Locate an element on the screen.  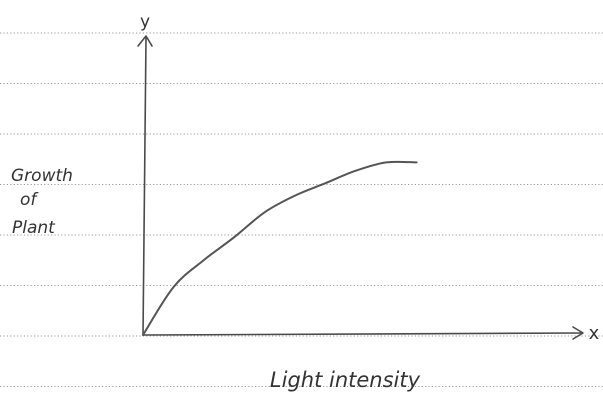
y-axis-label-line-2: of is located at coordinates (29, 200).